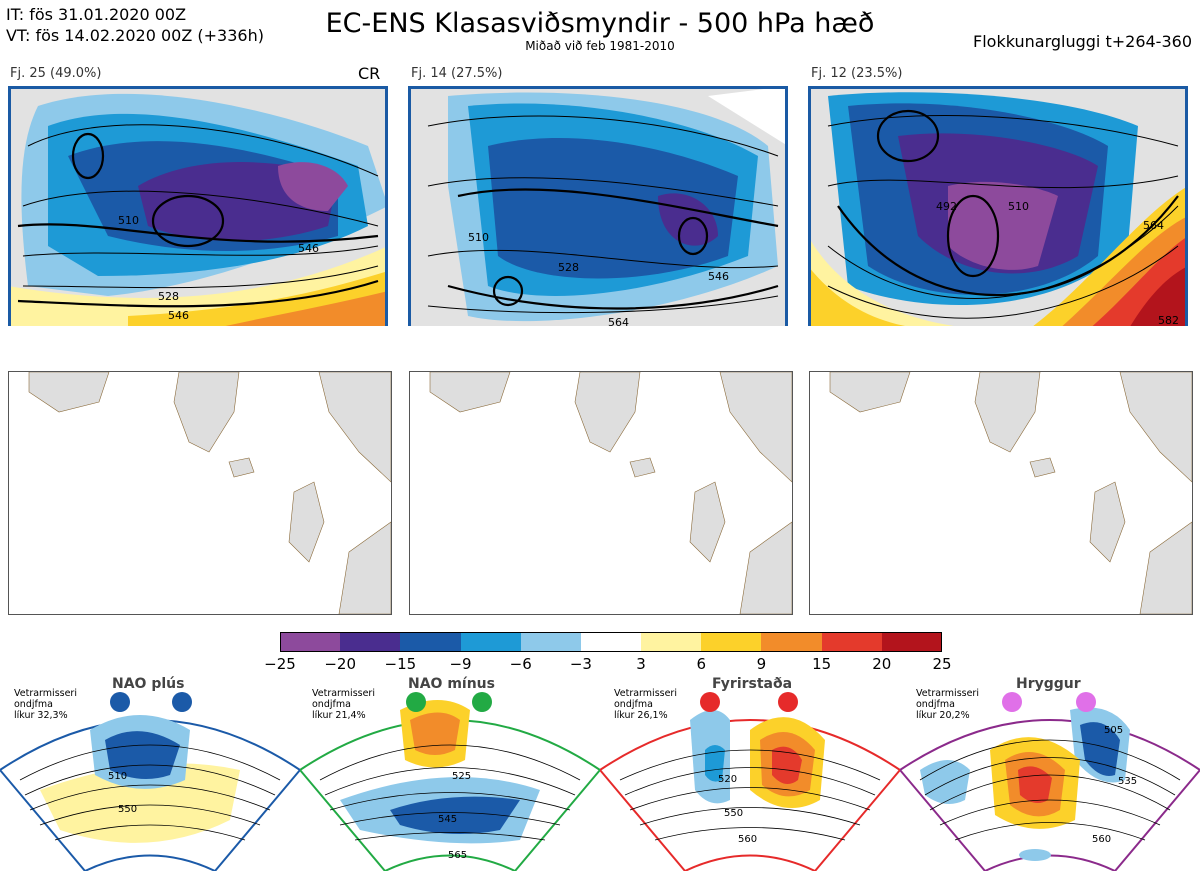  I want to click on colorbar-tick-label: 9, so click(761, 664).